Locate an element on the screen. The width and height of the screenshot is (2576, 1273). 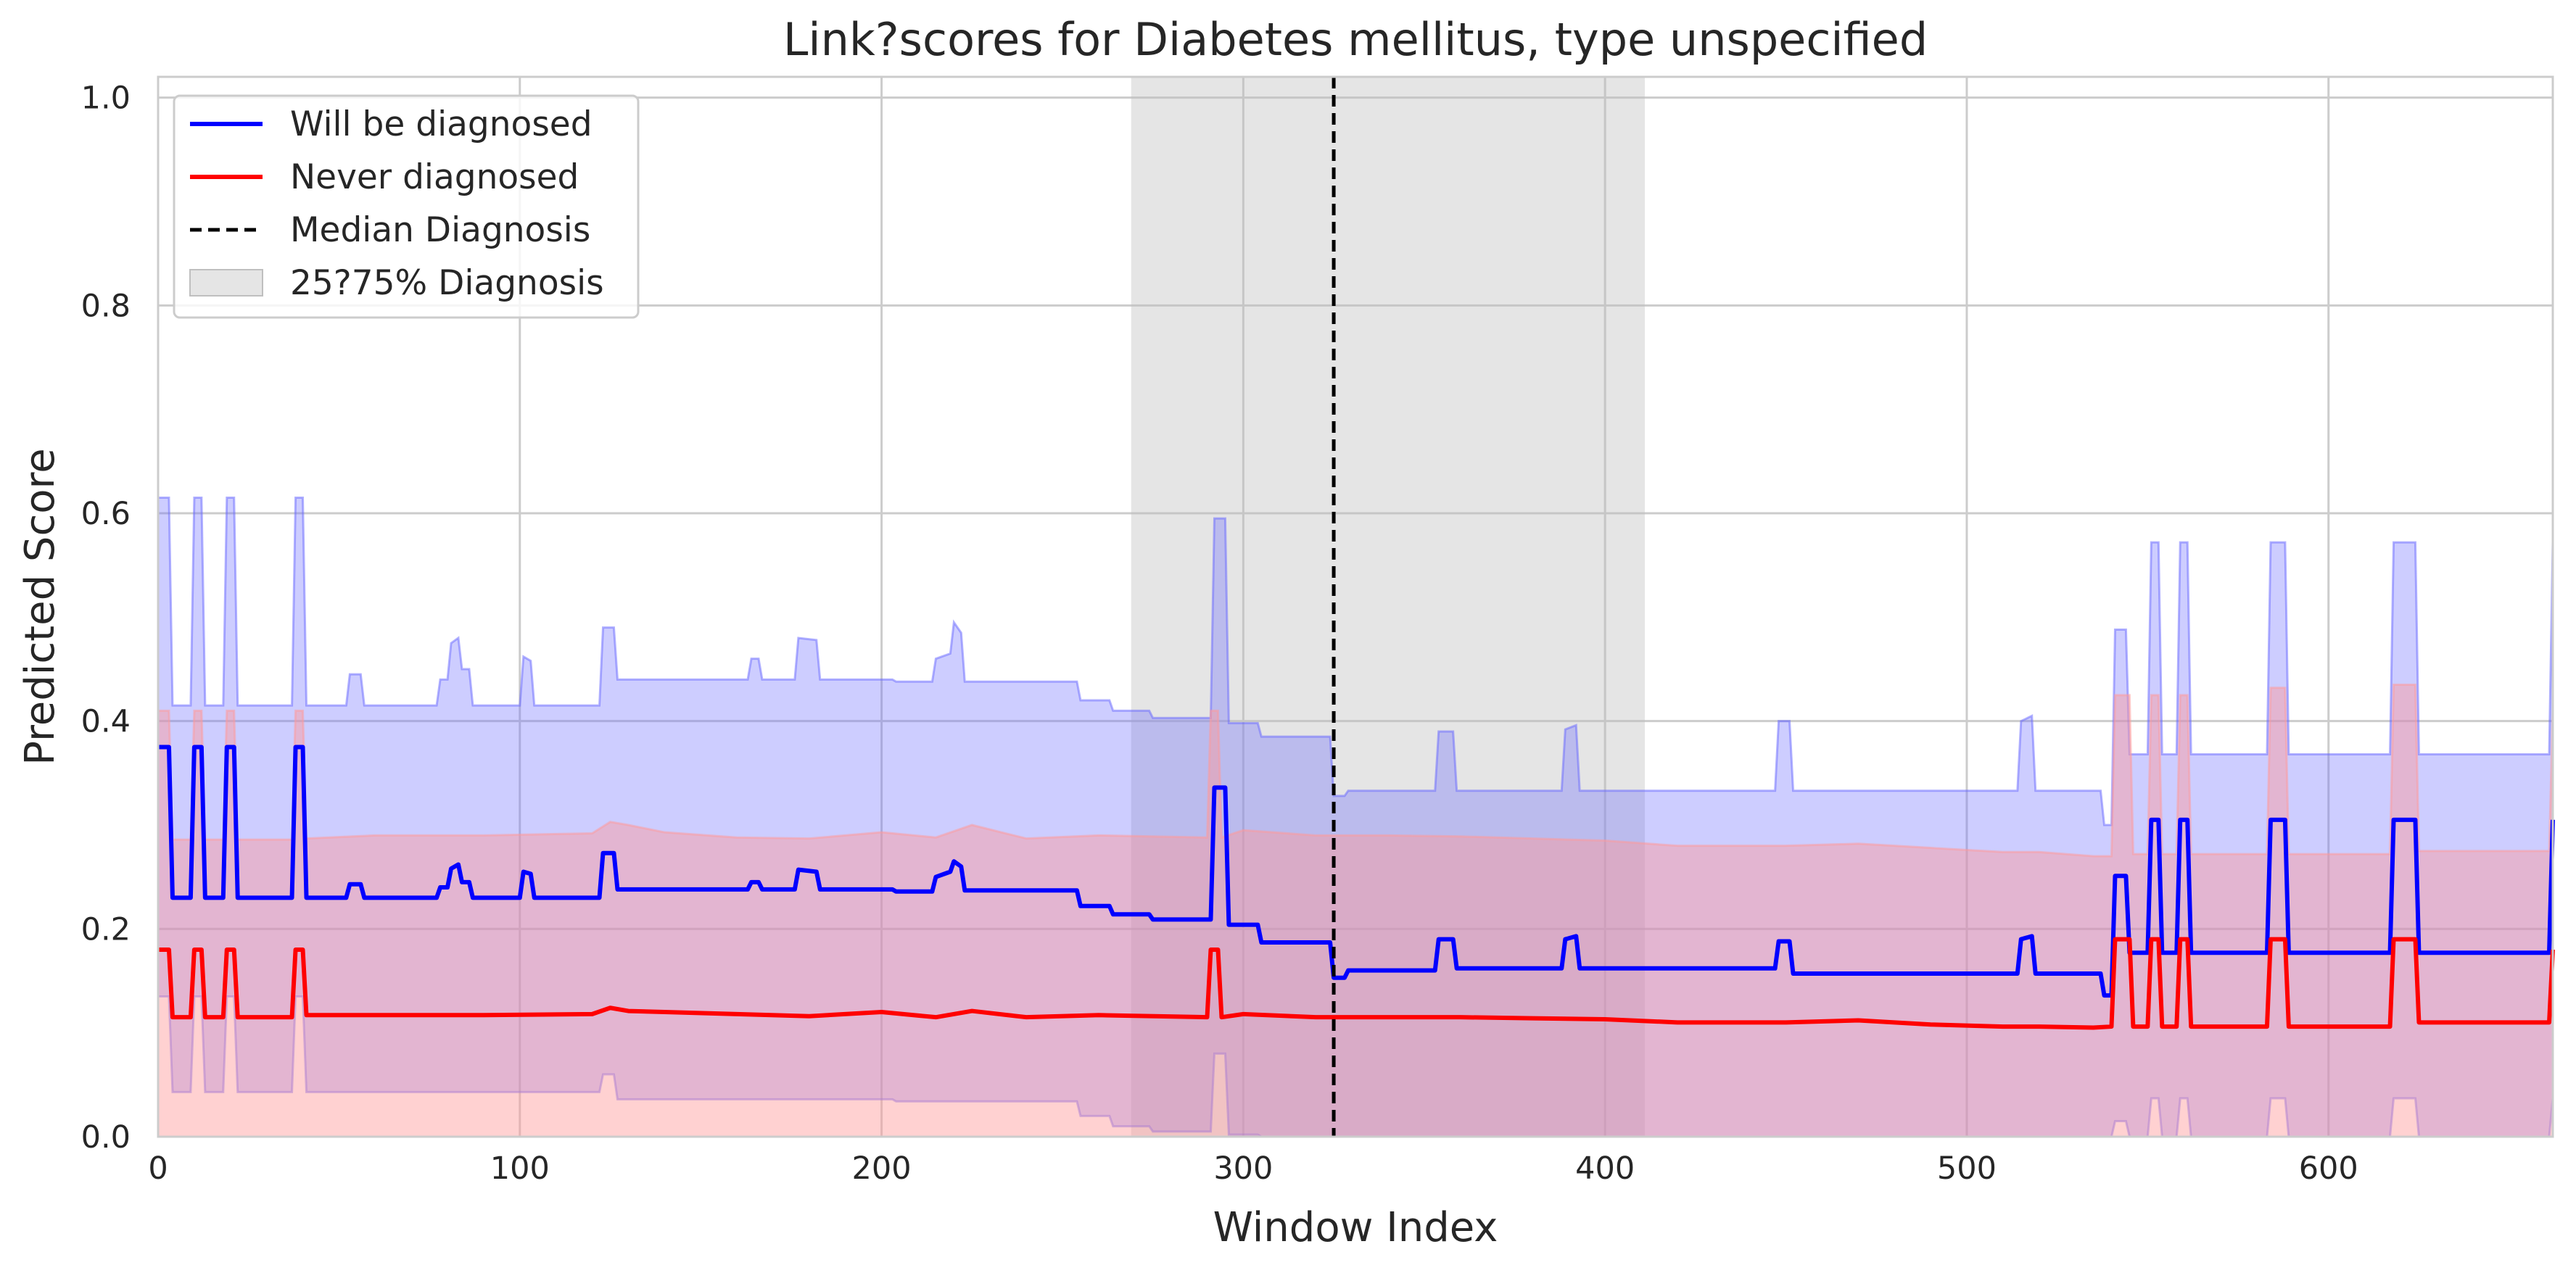
y-axis-label: Predicted Score is located at coordinates (40, 607).